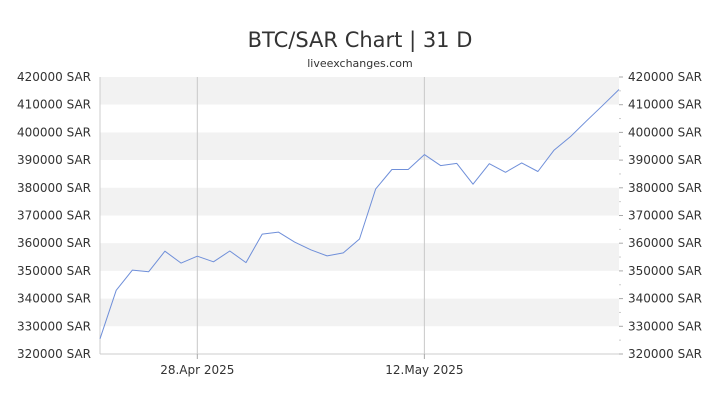  I want to click on y-tick-label-left: 380000 SAR, so click(54, 188).